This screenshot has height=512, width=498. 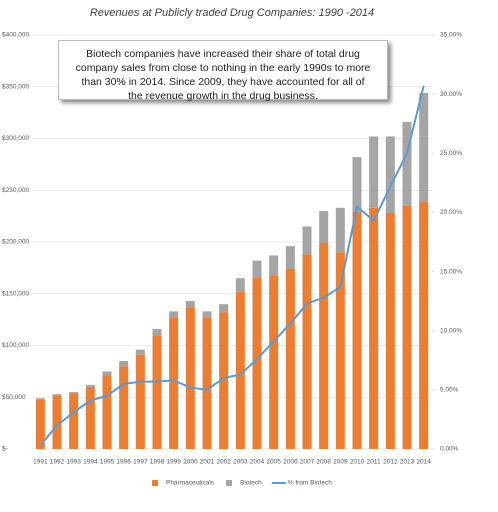 I want to click on y-tick-label: $300,000, so click(x=15, y=138).